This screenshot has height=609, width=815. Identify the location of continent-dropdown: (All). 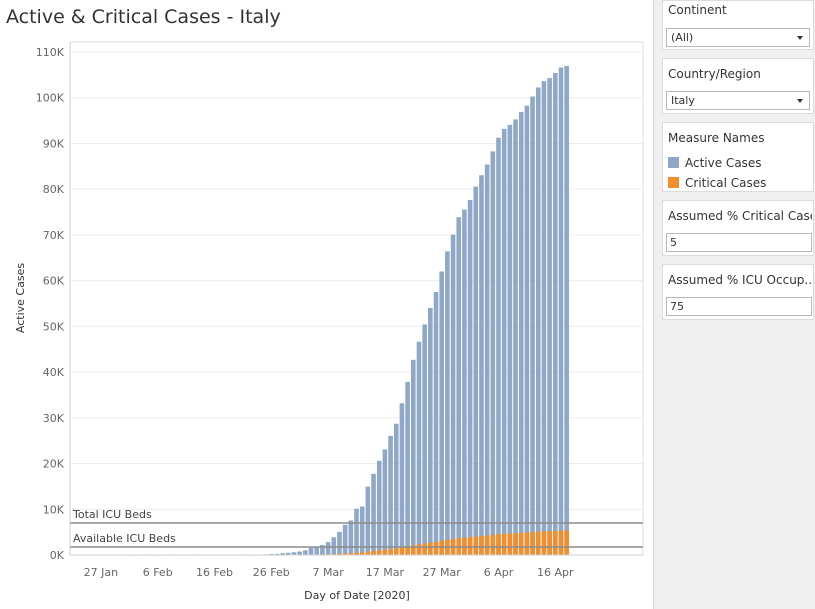
(738, 37).